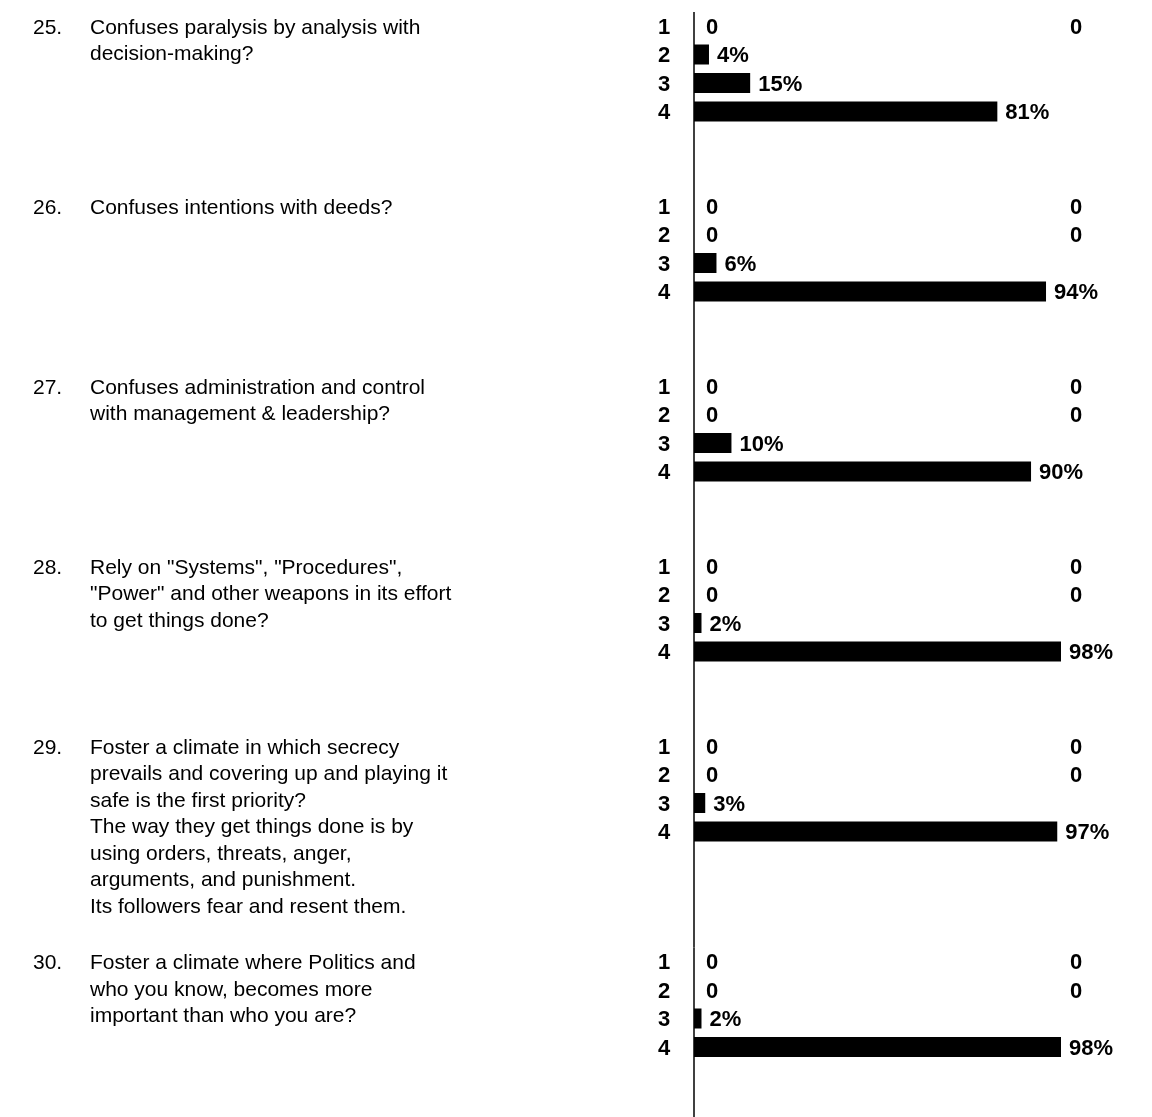  I want to click on data-label: 90%, so click(1061, 472).